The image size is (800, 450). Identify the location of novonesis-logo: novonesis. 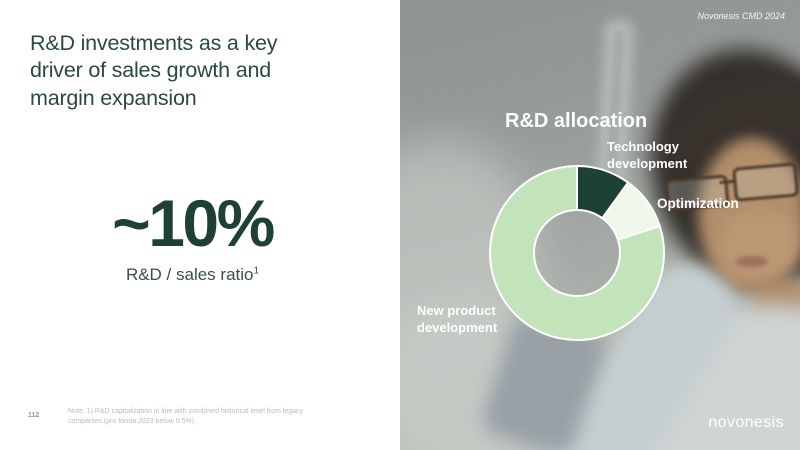
(746, 422).